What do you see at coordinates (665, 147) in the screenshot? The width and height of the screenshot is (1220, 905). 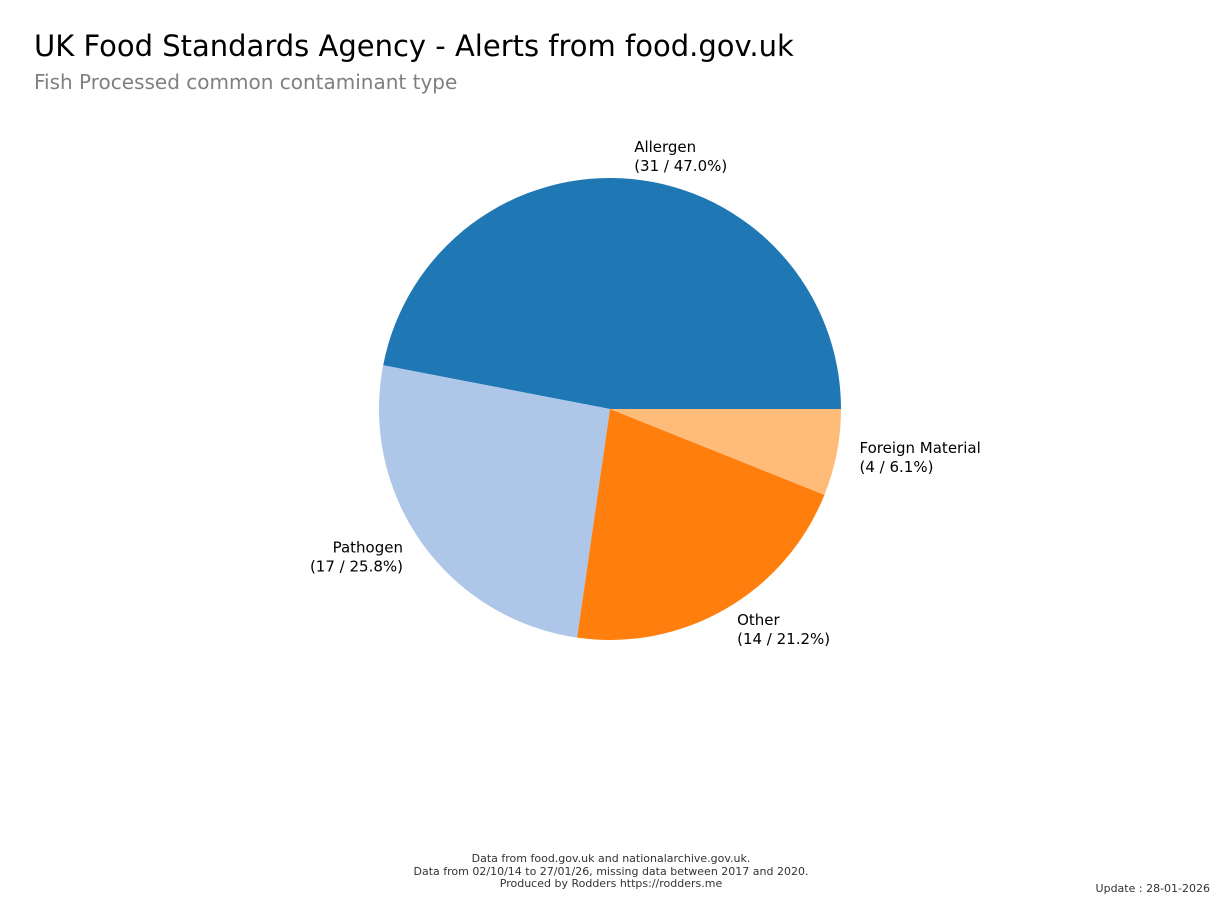 I see `slice-category-label: Allergen` at bounding box center [665, 147].